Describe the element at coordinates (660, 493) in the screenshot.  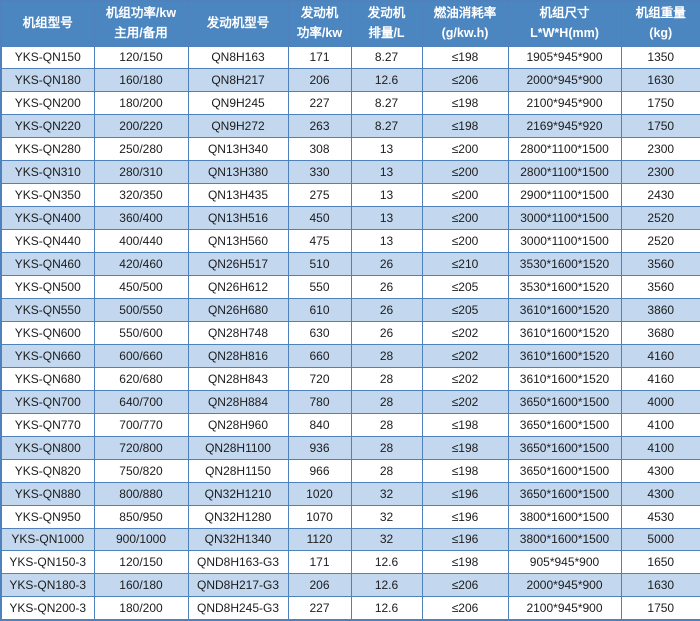
I see `cell: 4300` at that location.